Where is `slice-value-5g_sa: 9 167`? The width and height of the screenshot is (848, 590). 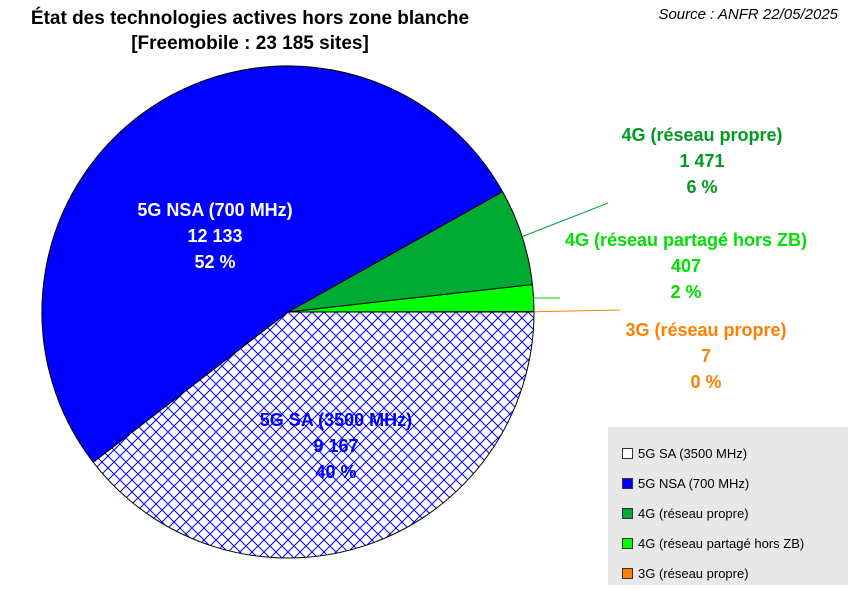 slice-value-5g_sa: 9 167 is located at coordinates (335, 446).